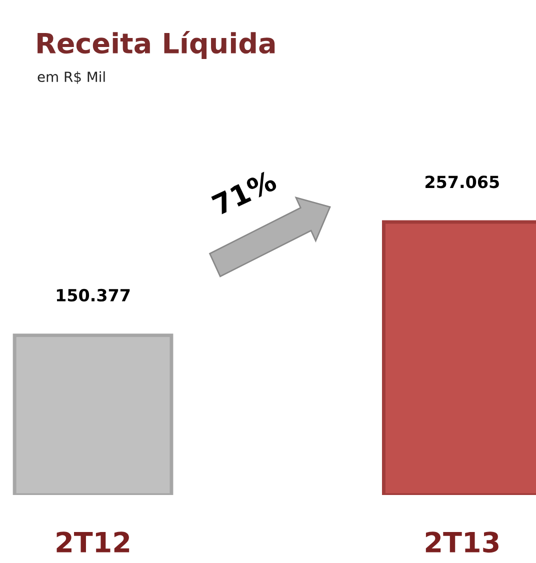  I want to click on x-tick-label: 2T12, so click(93, 542).